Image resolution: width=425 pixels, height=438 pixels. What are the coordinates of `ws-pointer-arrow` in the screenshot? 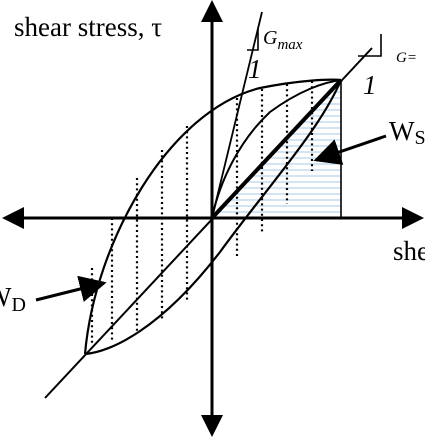 It's located at (350, 149).